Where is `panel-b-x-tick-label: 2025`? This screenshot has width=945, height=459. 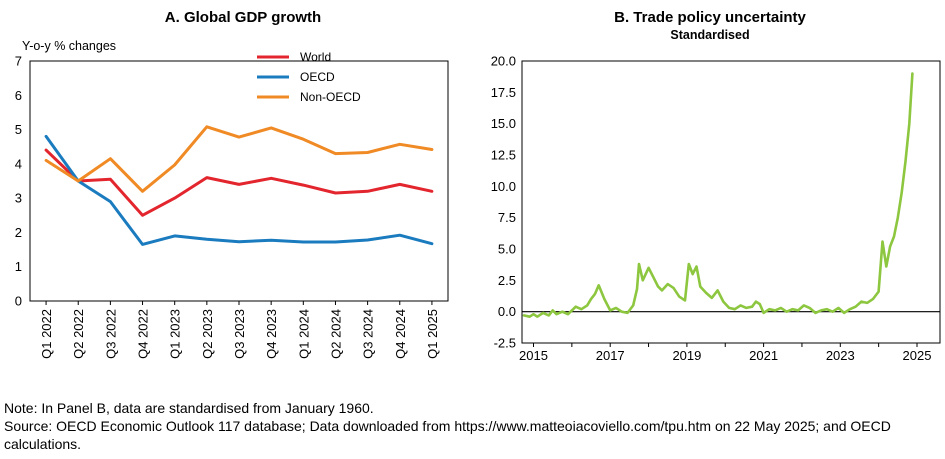 panel-b-x-tick-label: 2025 is located at coordinates (917, 355).